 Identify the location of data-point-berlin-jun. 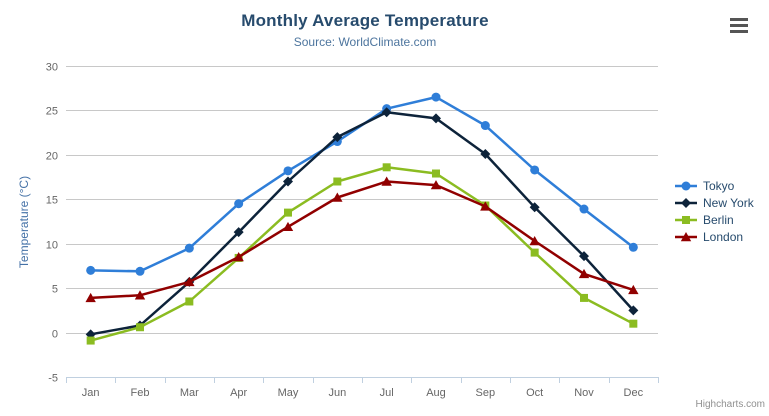
(337, 181).